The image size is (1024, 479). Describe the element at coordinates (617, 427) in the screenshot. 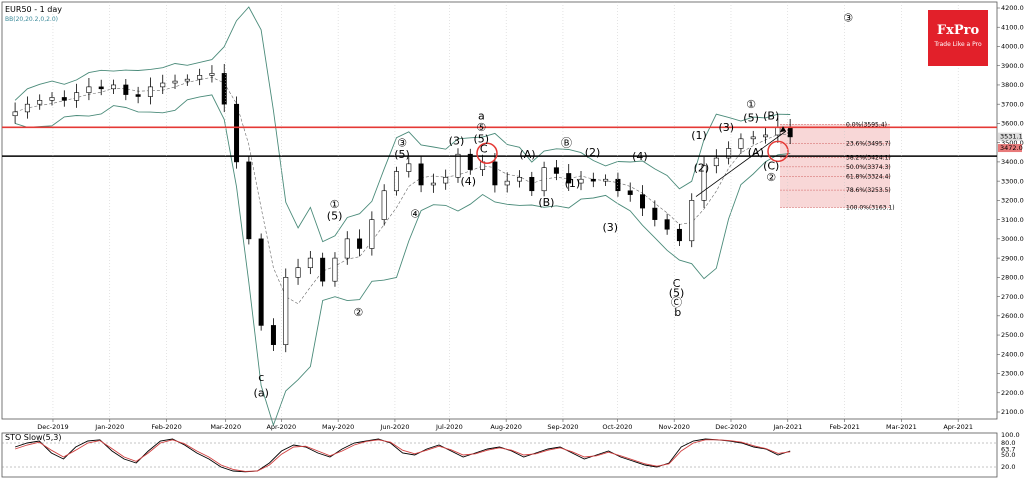

I see `date-tick-label: Oct-2020` at that location.